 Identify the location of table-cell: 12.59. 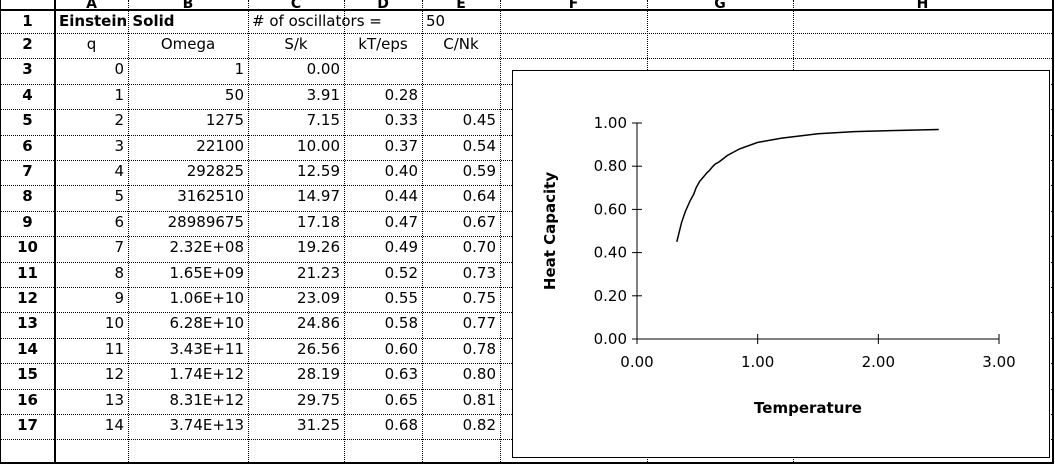
(318, 171).